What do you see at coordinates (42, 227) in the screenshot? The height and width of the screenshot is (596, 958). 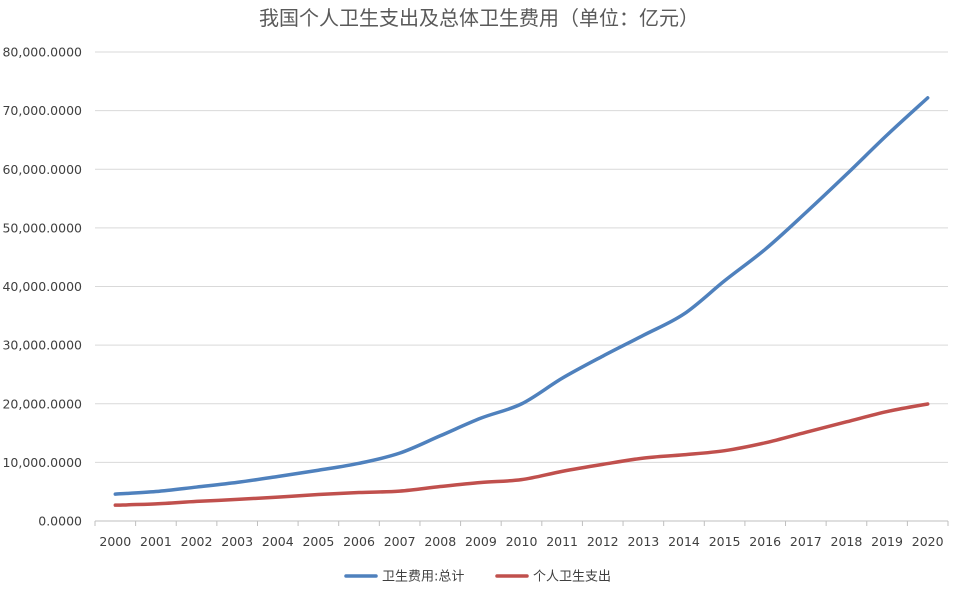 I see `y-tick-label: 50,000.0000` at bounding box center [42, 227].